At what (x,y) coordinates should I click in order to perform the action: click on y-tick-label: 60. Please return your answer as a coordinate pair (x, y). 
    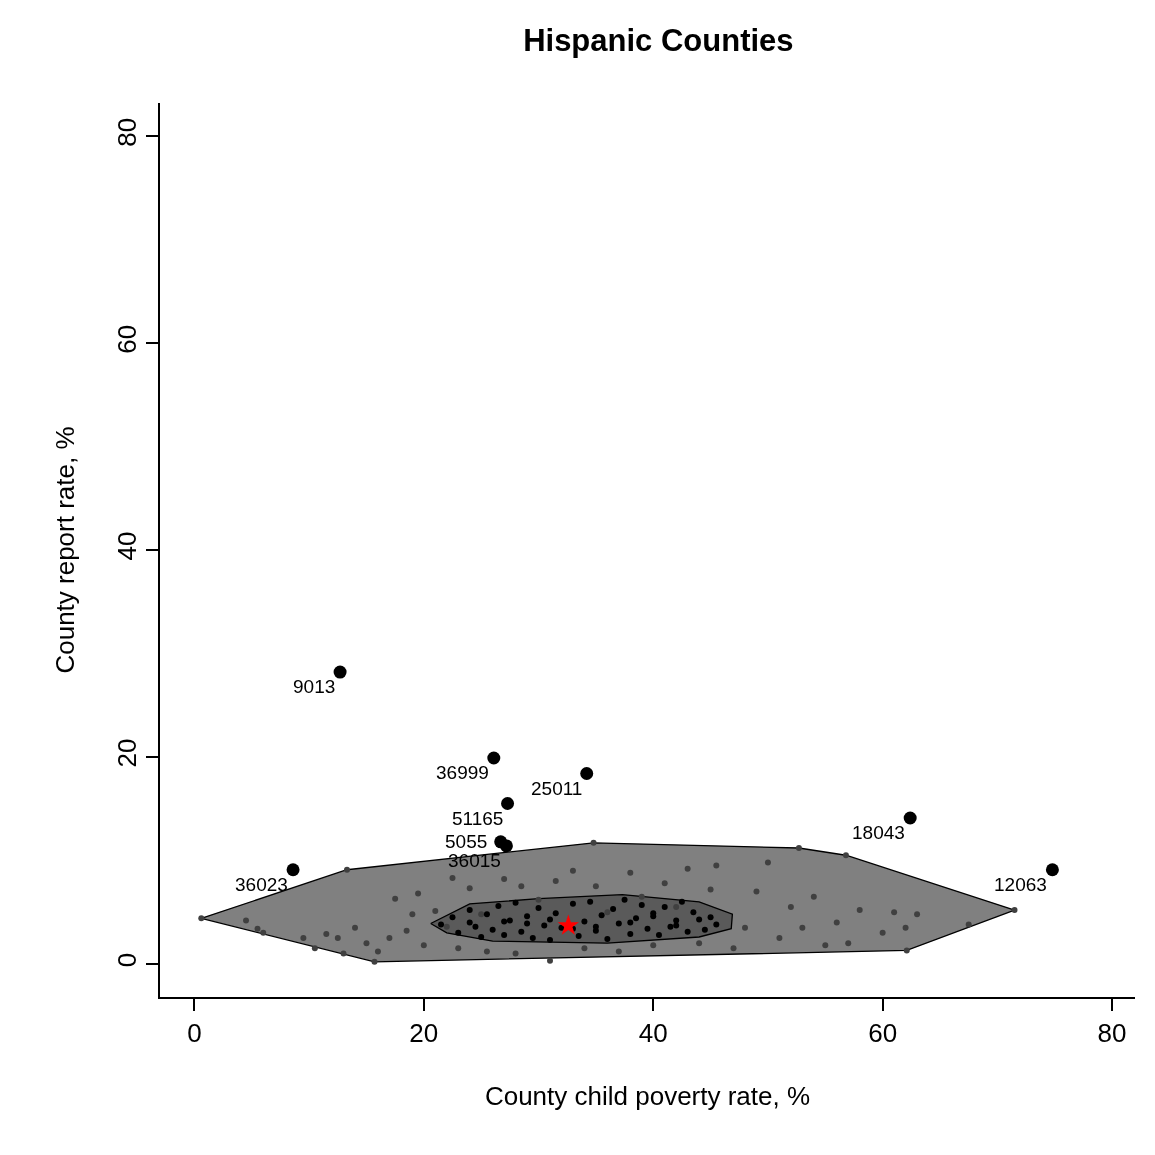
    Looking at the image, I should click on (126, 339).